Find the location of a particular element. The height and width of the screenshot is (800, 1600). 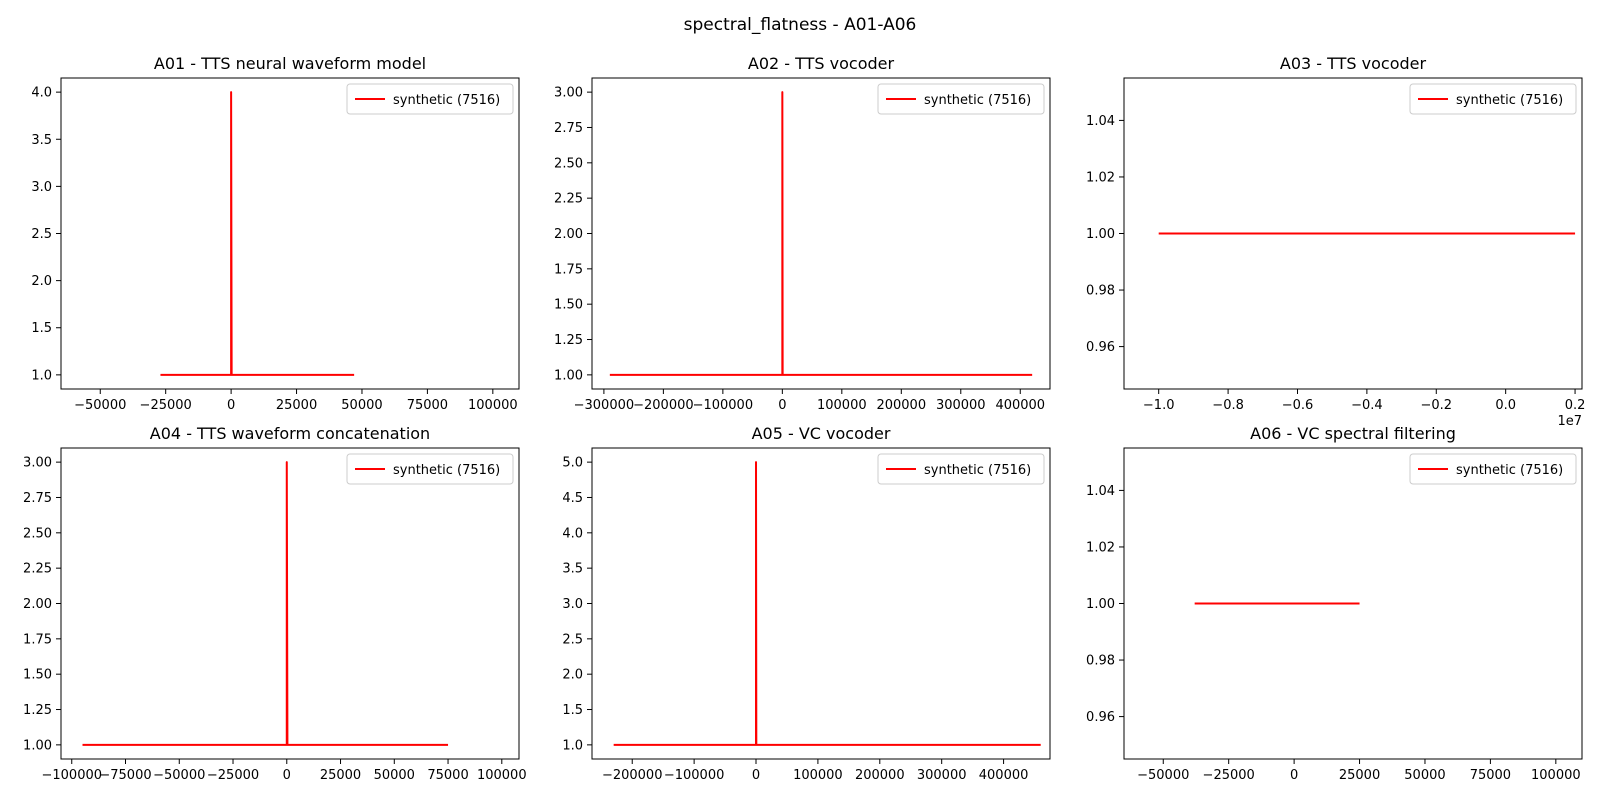

x-tick-label: 0.2 is located at coordinates (1575, 405).